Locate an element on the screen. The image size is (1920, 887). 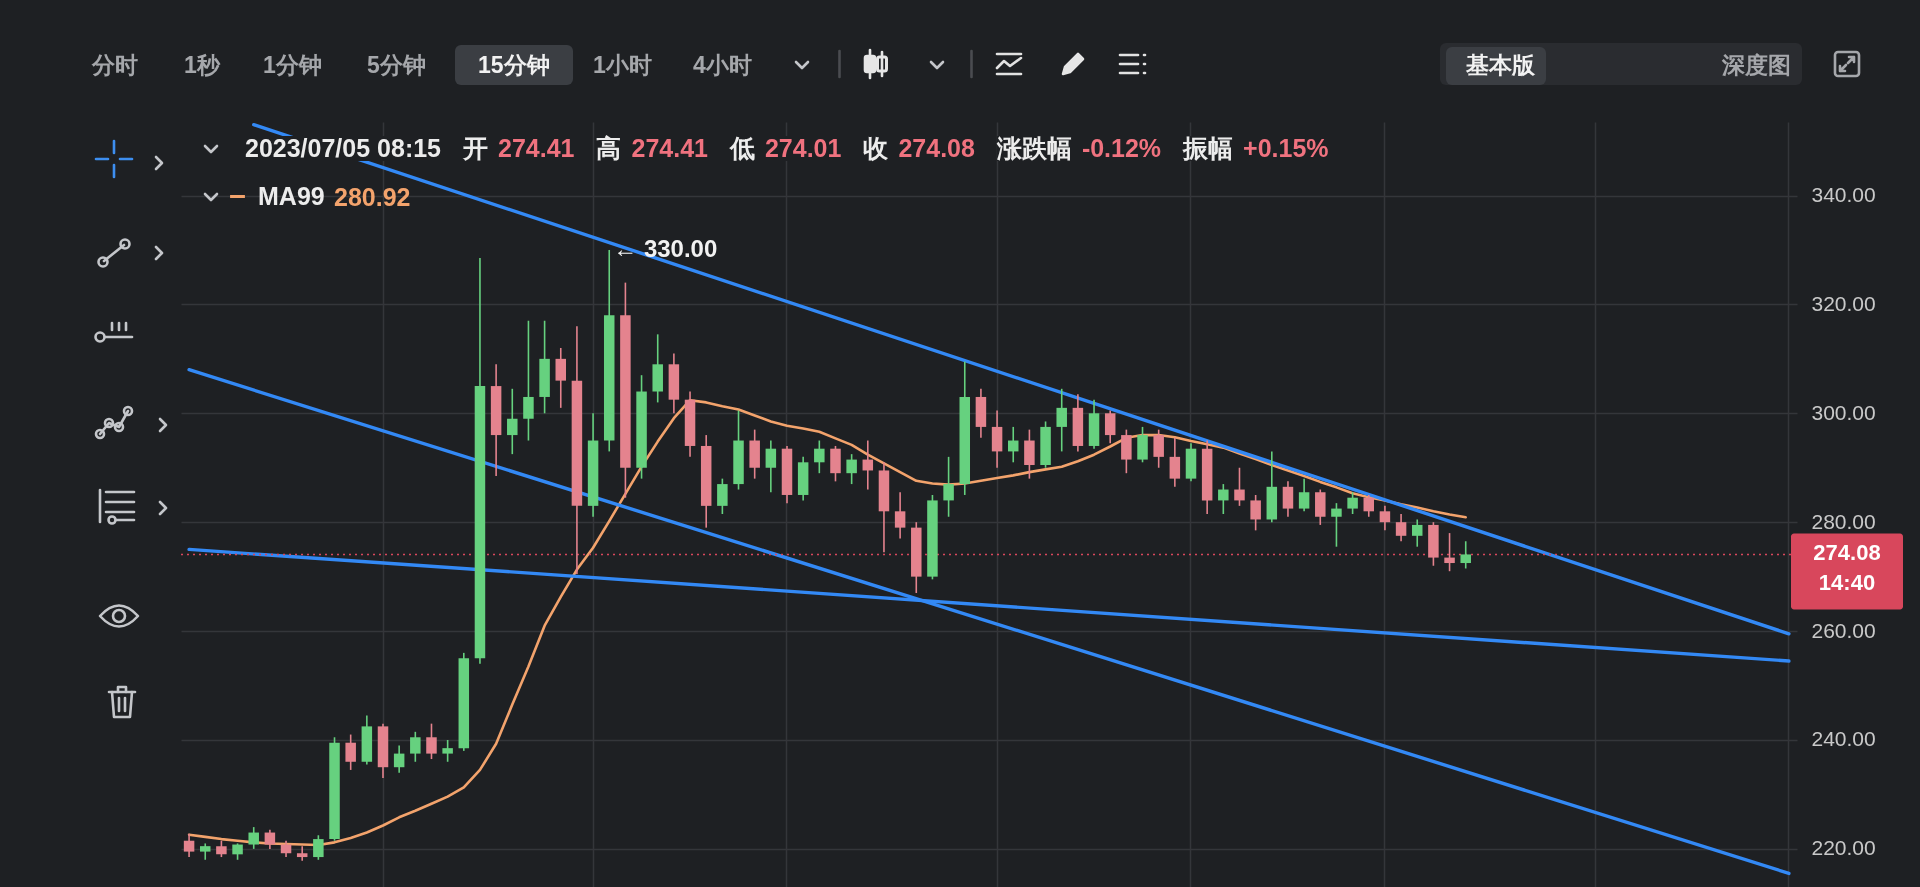
text: 1分钟 is located at coordinates (292, 64).